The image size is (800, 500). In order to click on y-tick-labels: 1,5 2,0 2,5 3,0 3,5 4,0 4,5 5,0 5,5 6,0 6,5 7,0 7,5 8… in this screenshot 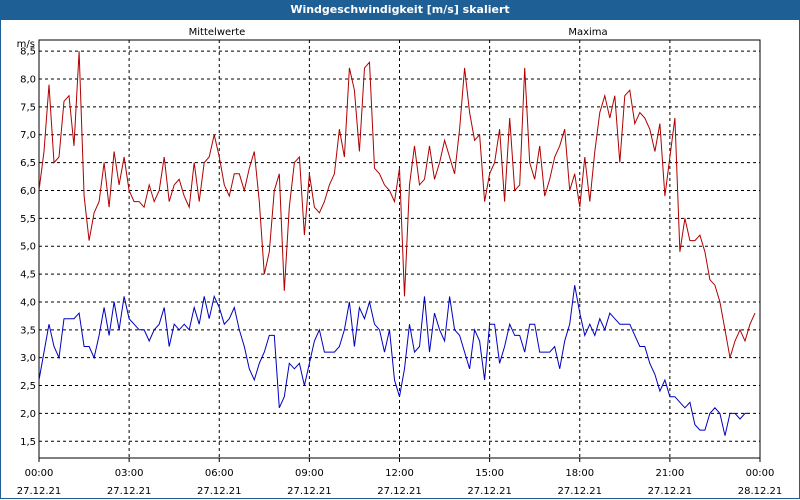, I will do `click(28, 247)`.